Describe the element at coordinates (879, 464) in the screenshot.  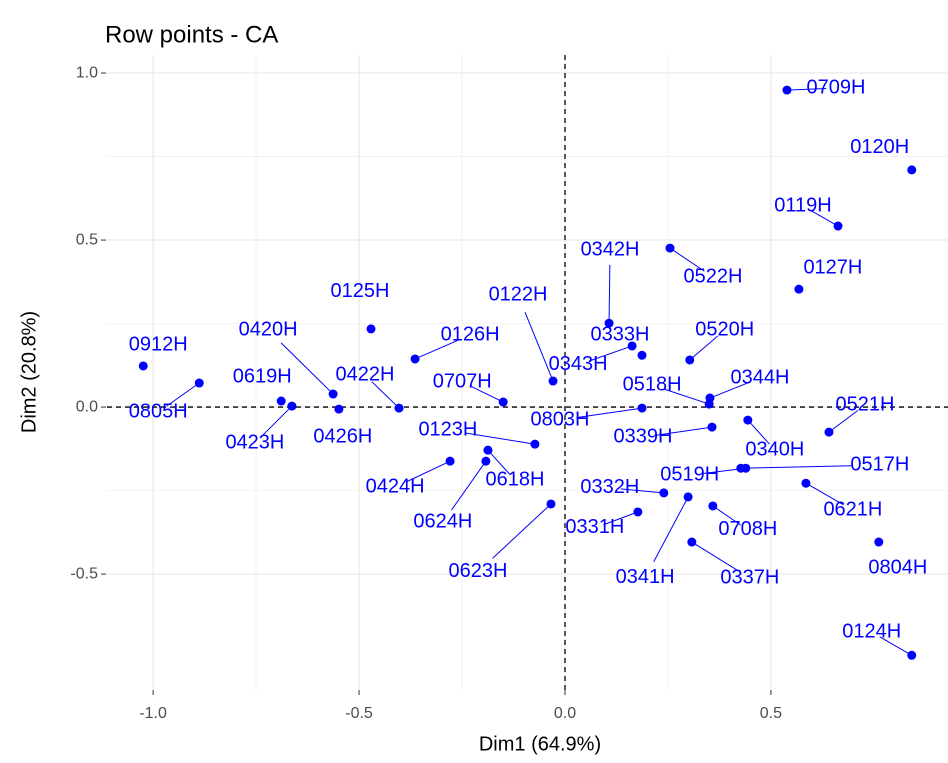
I see `point-label: 0517H` at that location.